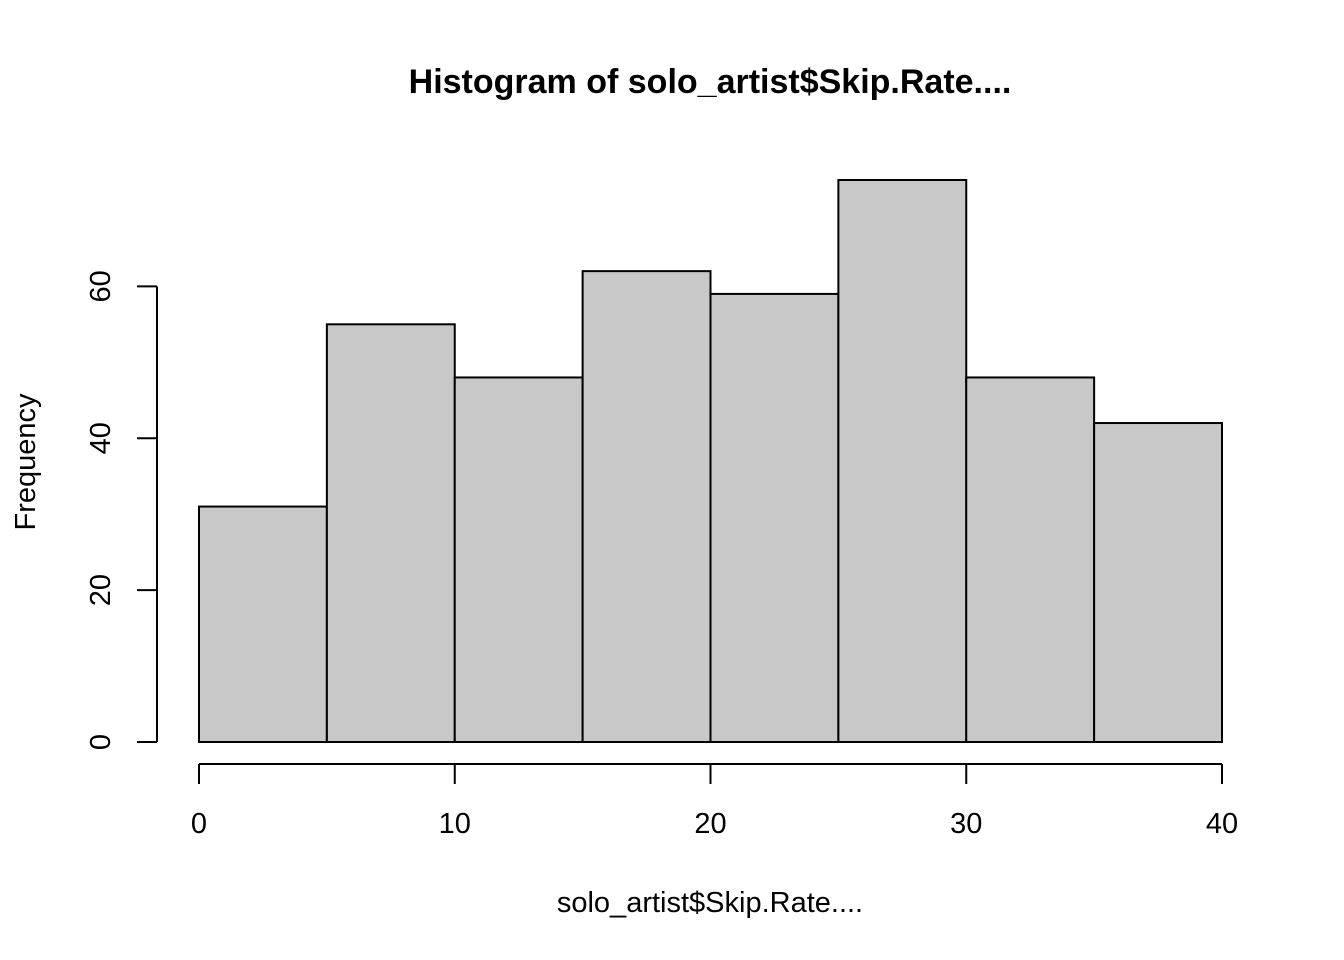 The image size is (1344, 960). What do you see at coordinates (101, 742) in the screenshot?
I see `y-tick-label-0: 0` at bounding box center [101, 742].